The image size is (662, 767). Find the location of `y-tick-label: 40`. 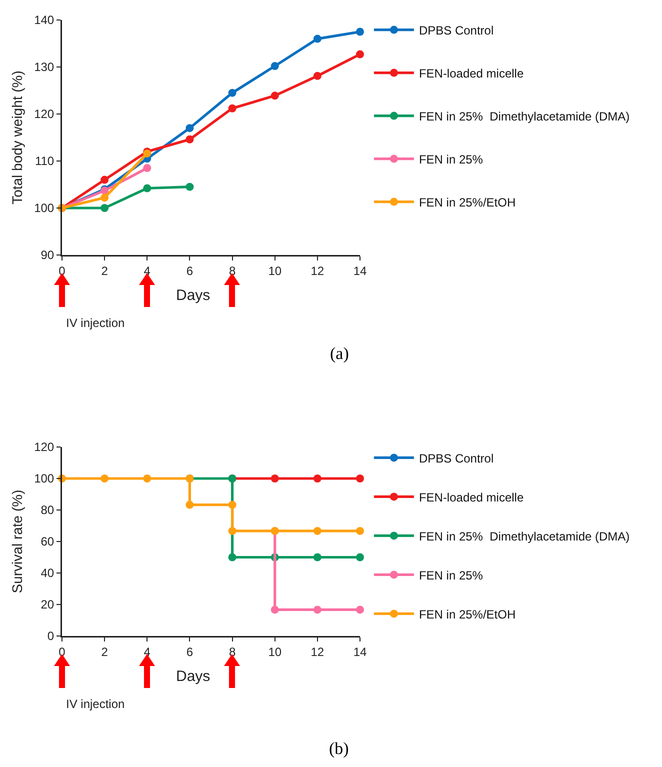

y-tick-label: 40 is located at coordinates (47, 573).